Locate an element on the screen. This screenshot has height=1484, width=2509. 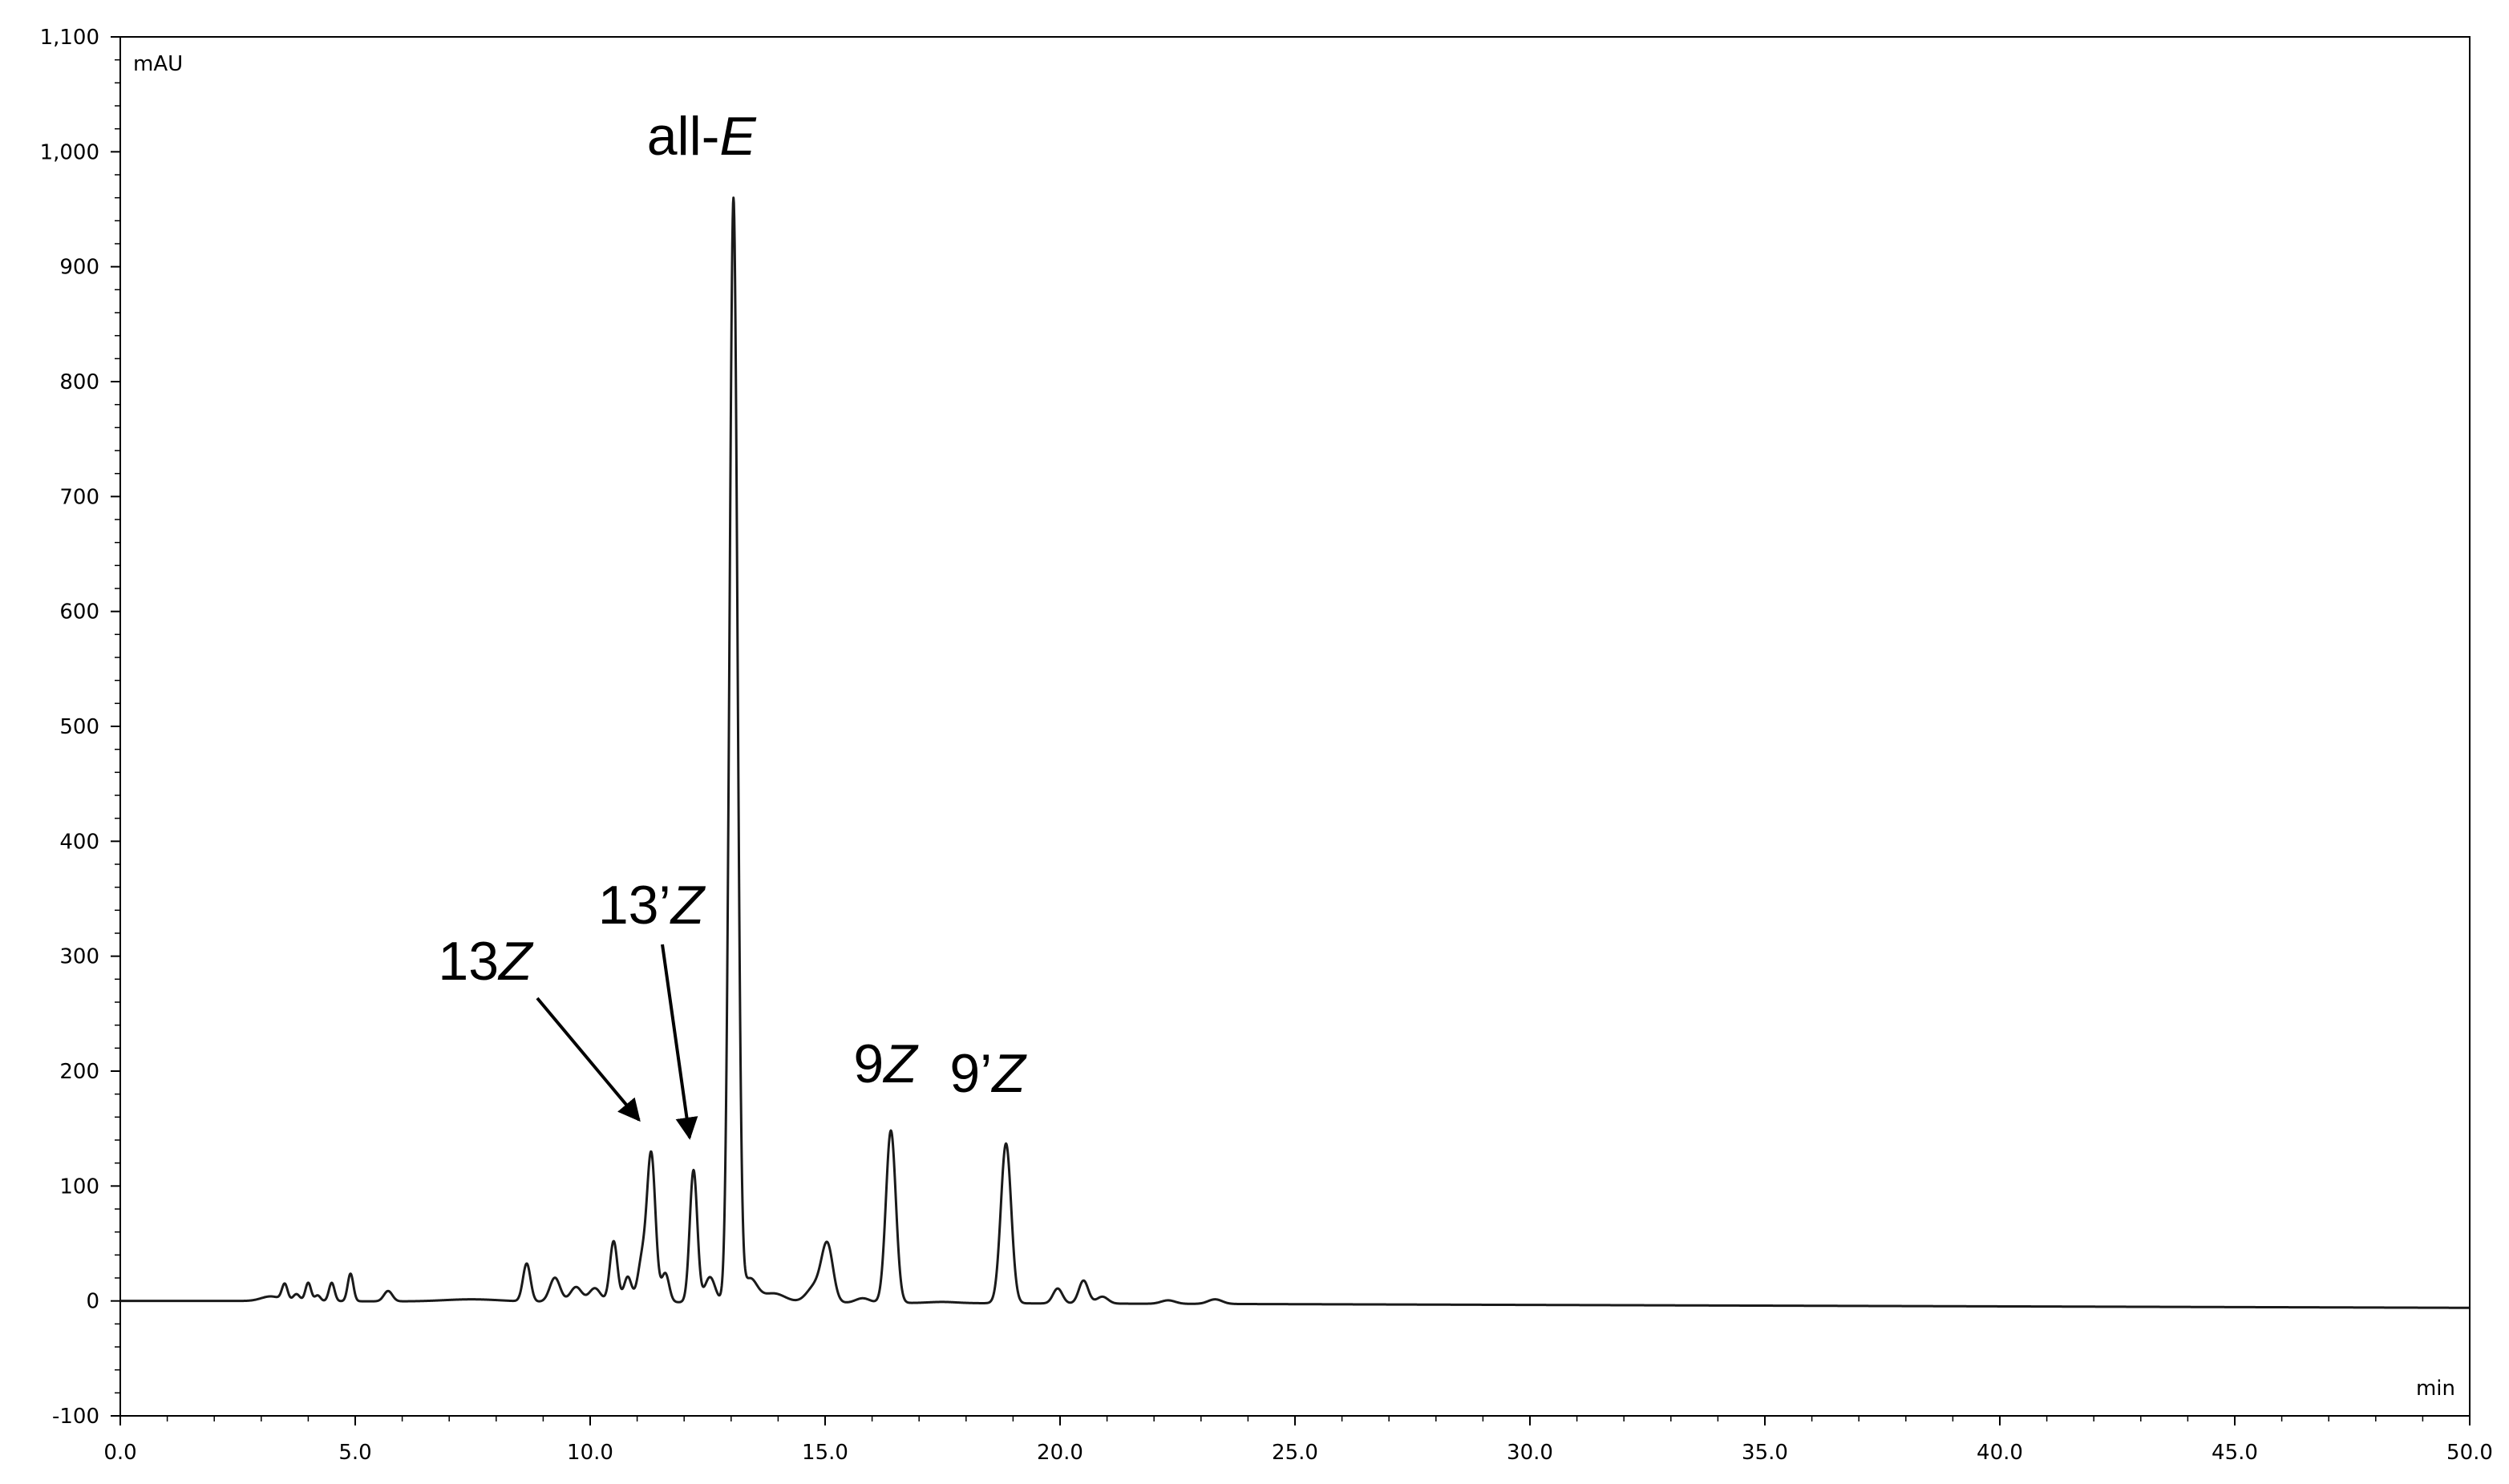
y-tick-label: 800 is located at coordinates (79, 382).